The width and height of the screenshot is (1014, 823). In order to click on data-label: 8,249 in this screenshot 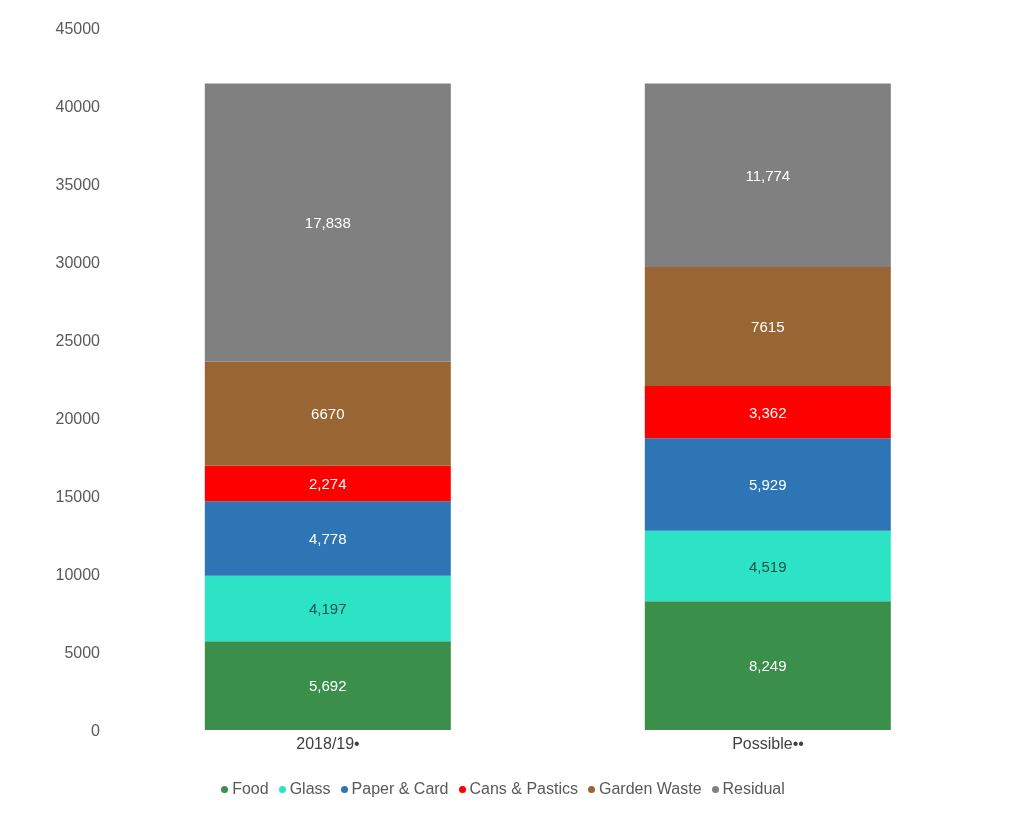, I will do `click(768, 666)`.